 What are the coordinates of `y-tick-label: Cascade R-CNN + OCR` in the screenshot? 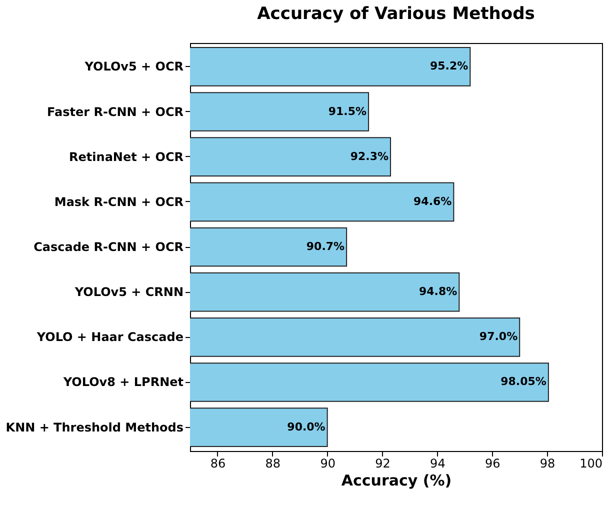 It's located at (109, 247).